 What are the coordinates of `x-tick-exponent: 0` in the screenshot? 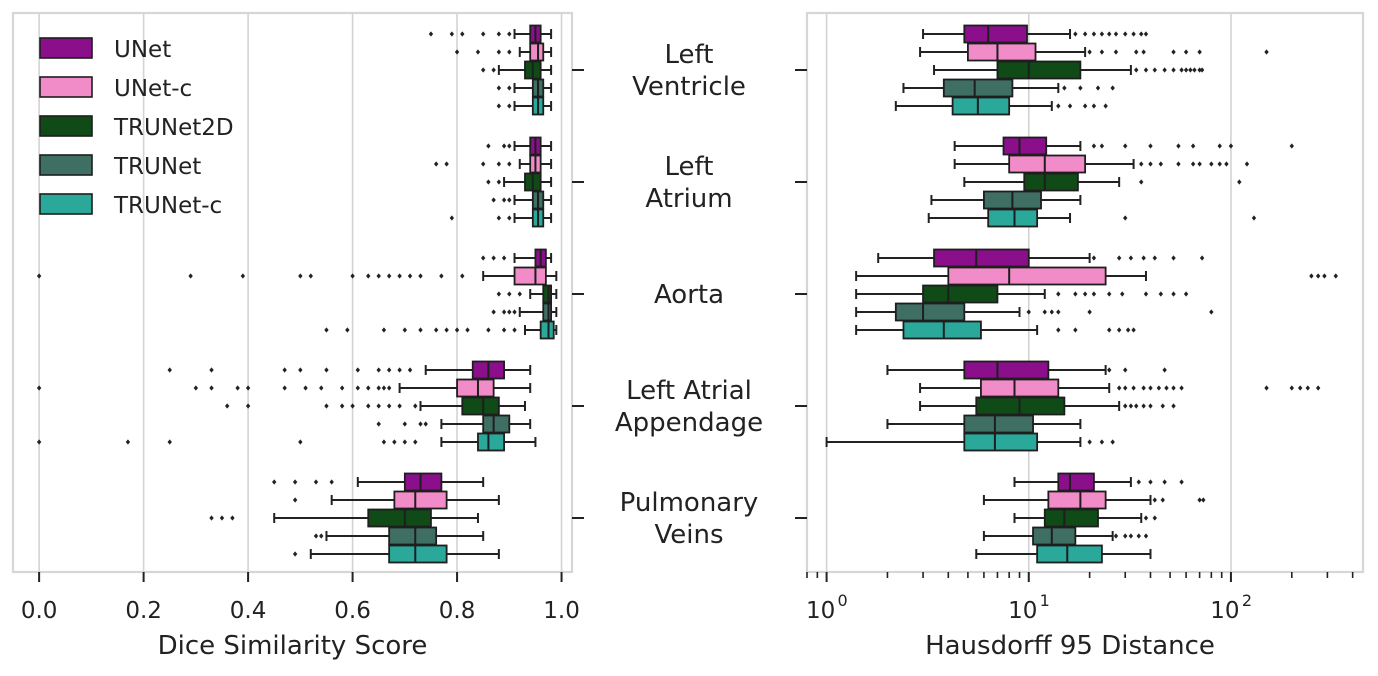 It's located at (842, 600).